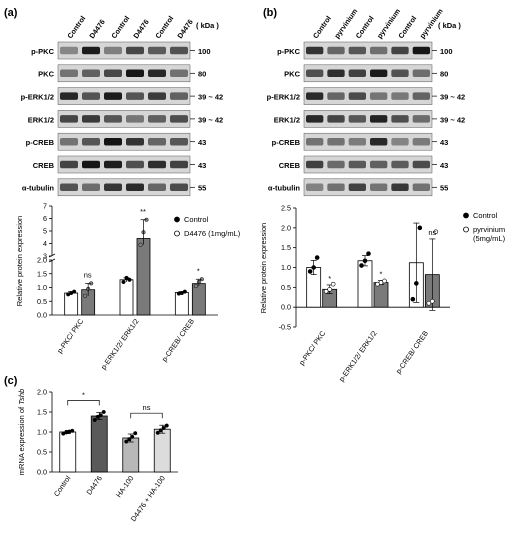 The width and height of the screenshot is (520, 550). What do you see at coordinates (444, 74) in the screenshot?
I see `kda-value: 80` at bounding box center [444, 74].